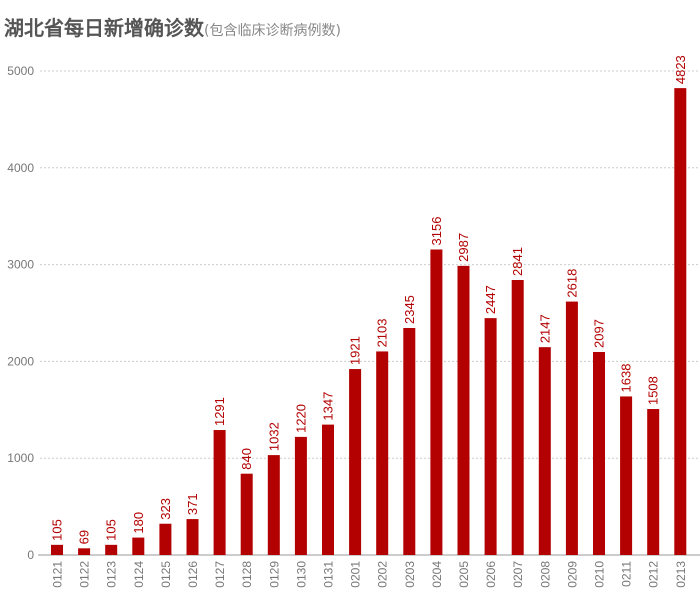 Image resolution: width=700 pixels, height=600 pixels. I want to click on data-label: 2097, so click(599, 333).